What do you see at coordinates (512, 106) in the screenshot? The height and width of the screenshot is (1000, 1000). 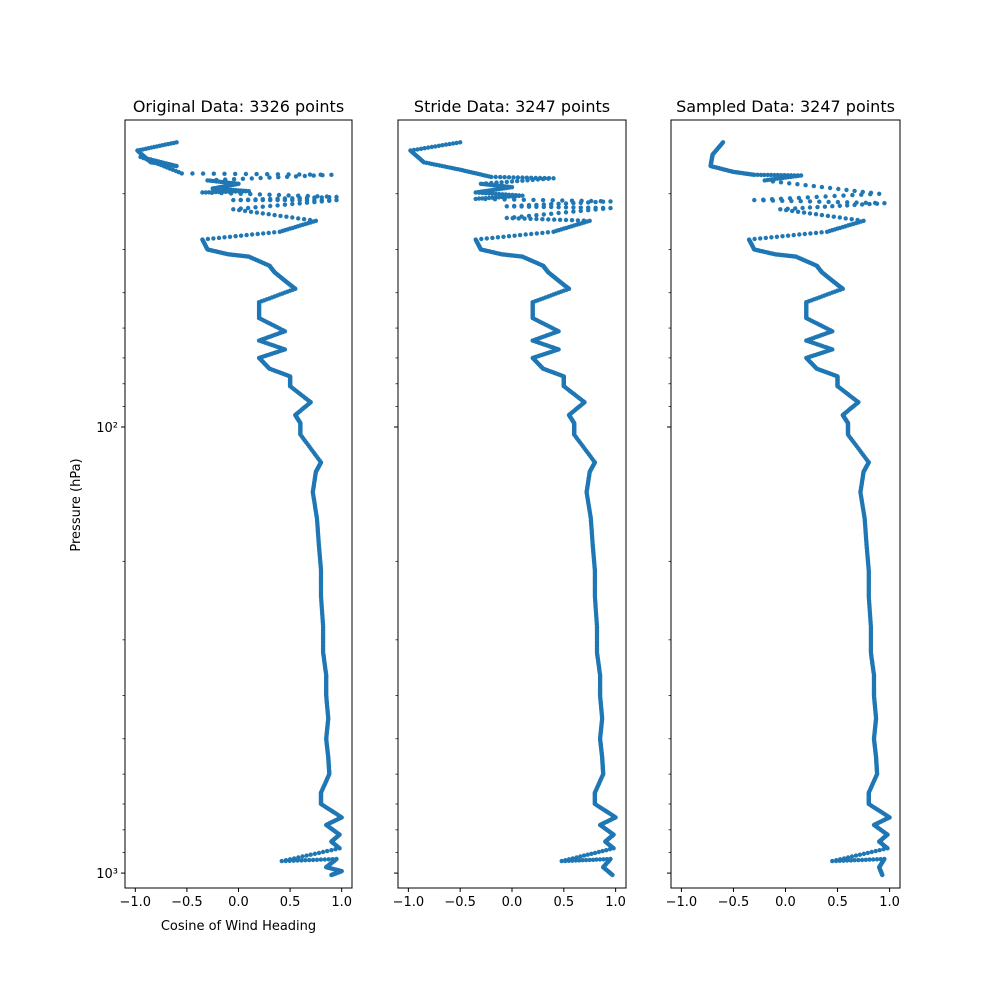 I see `subplot-title: Stride Data: 3247 points` at bounding box center [512, 106].